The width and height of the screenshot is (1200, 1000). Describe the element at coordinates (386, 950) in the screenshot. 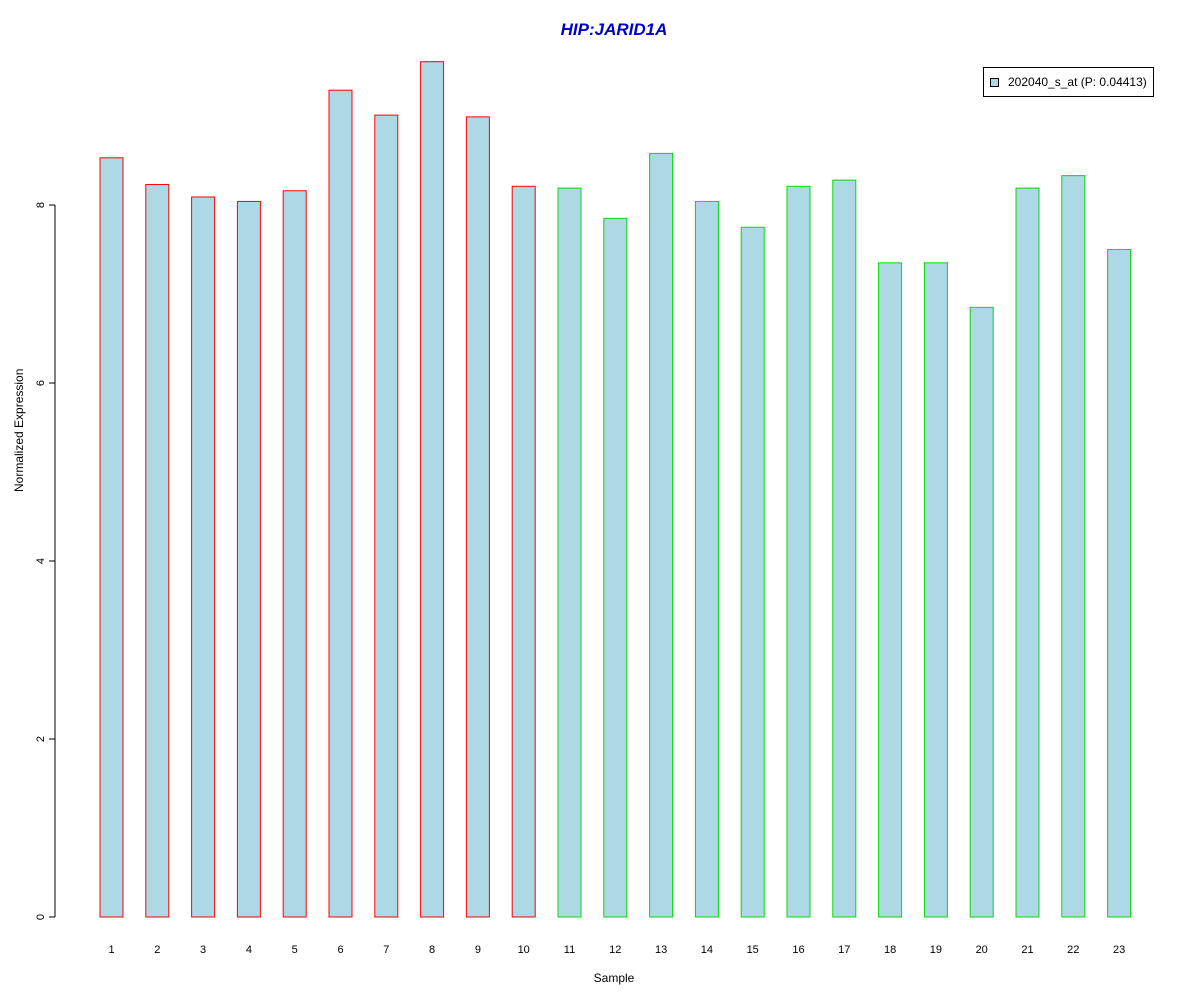

I see `x-tick-label: 7` at that location.